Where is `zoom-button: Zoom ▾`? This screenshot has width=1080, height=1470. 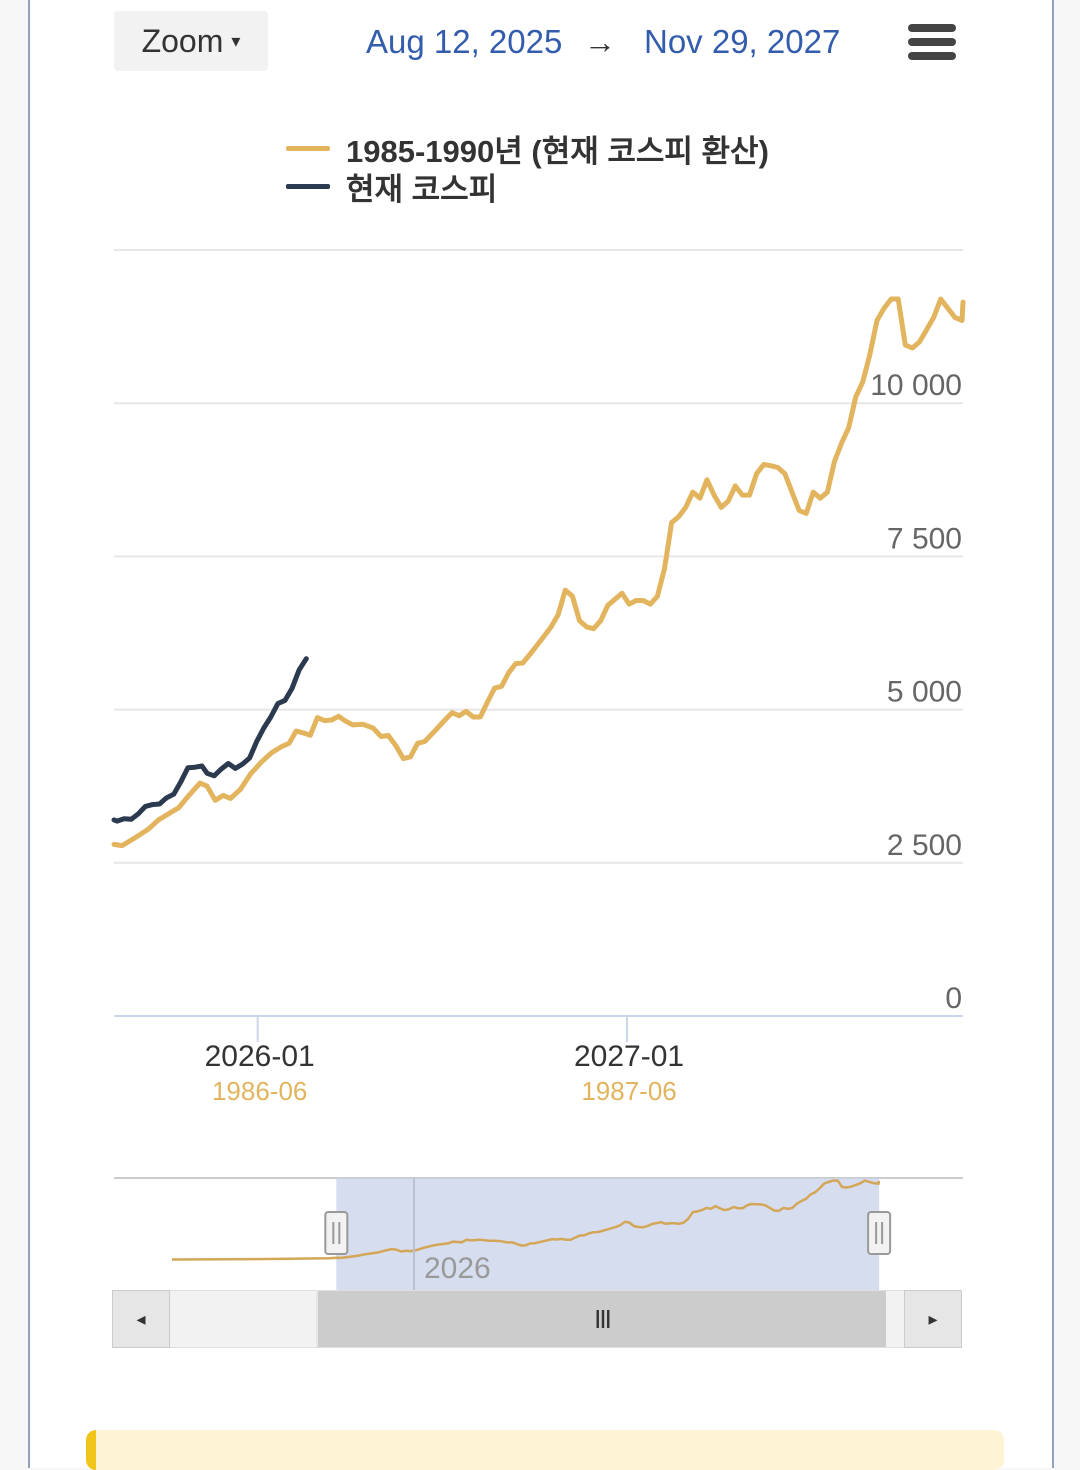 zoom-button: Zoom ▾ is located at coordinates (191, 41).